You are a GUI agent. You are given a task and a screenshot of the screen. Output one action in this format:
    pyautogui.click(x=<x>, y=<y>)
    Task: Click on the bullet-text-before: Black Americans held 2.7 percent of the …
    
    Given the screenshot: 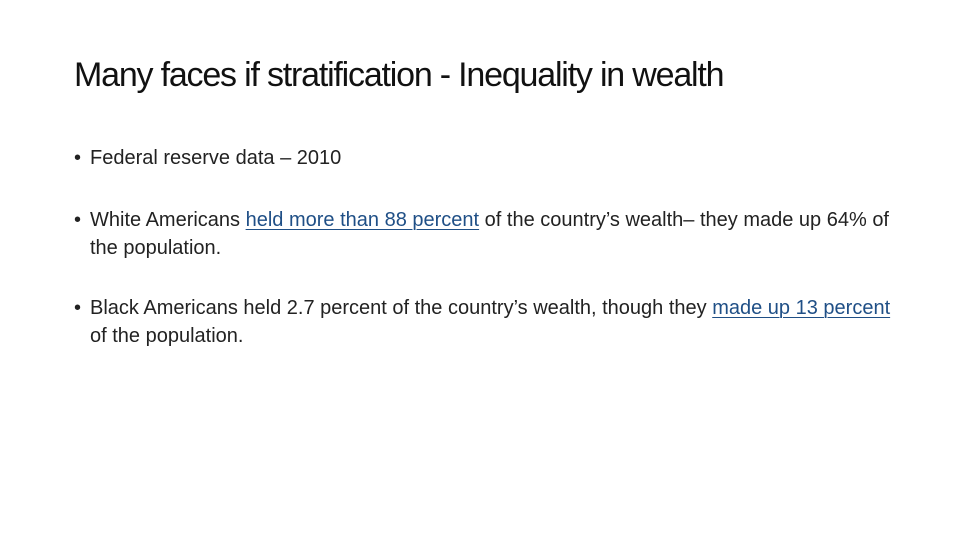 What is the action you would take?
    pyautogui.click(x=401, y=308)
    